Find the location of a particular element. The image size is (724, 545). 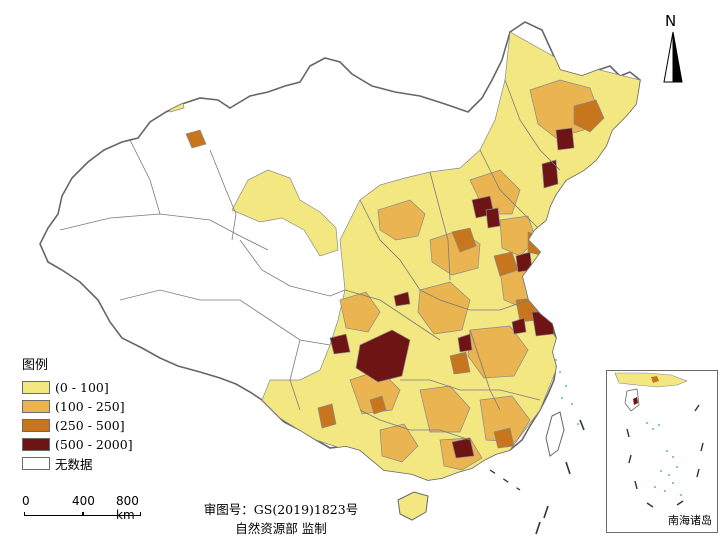

north-arrow: N is located at coordinates (673, 47).